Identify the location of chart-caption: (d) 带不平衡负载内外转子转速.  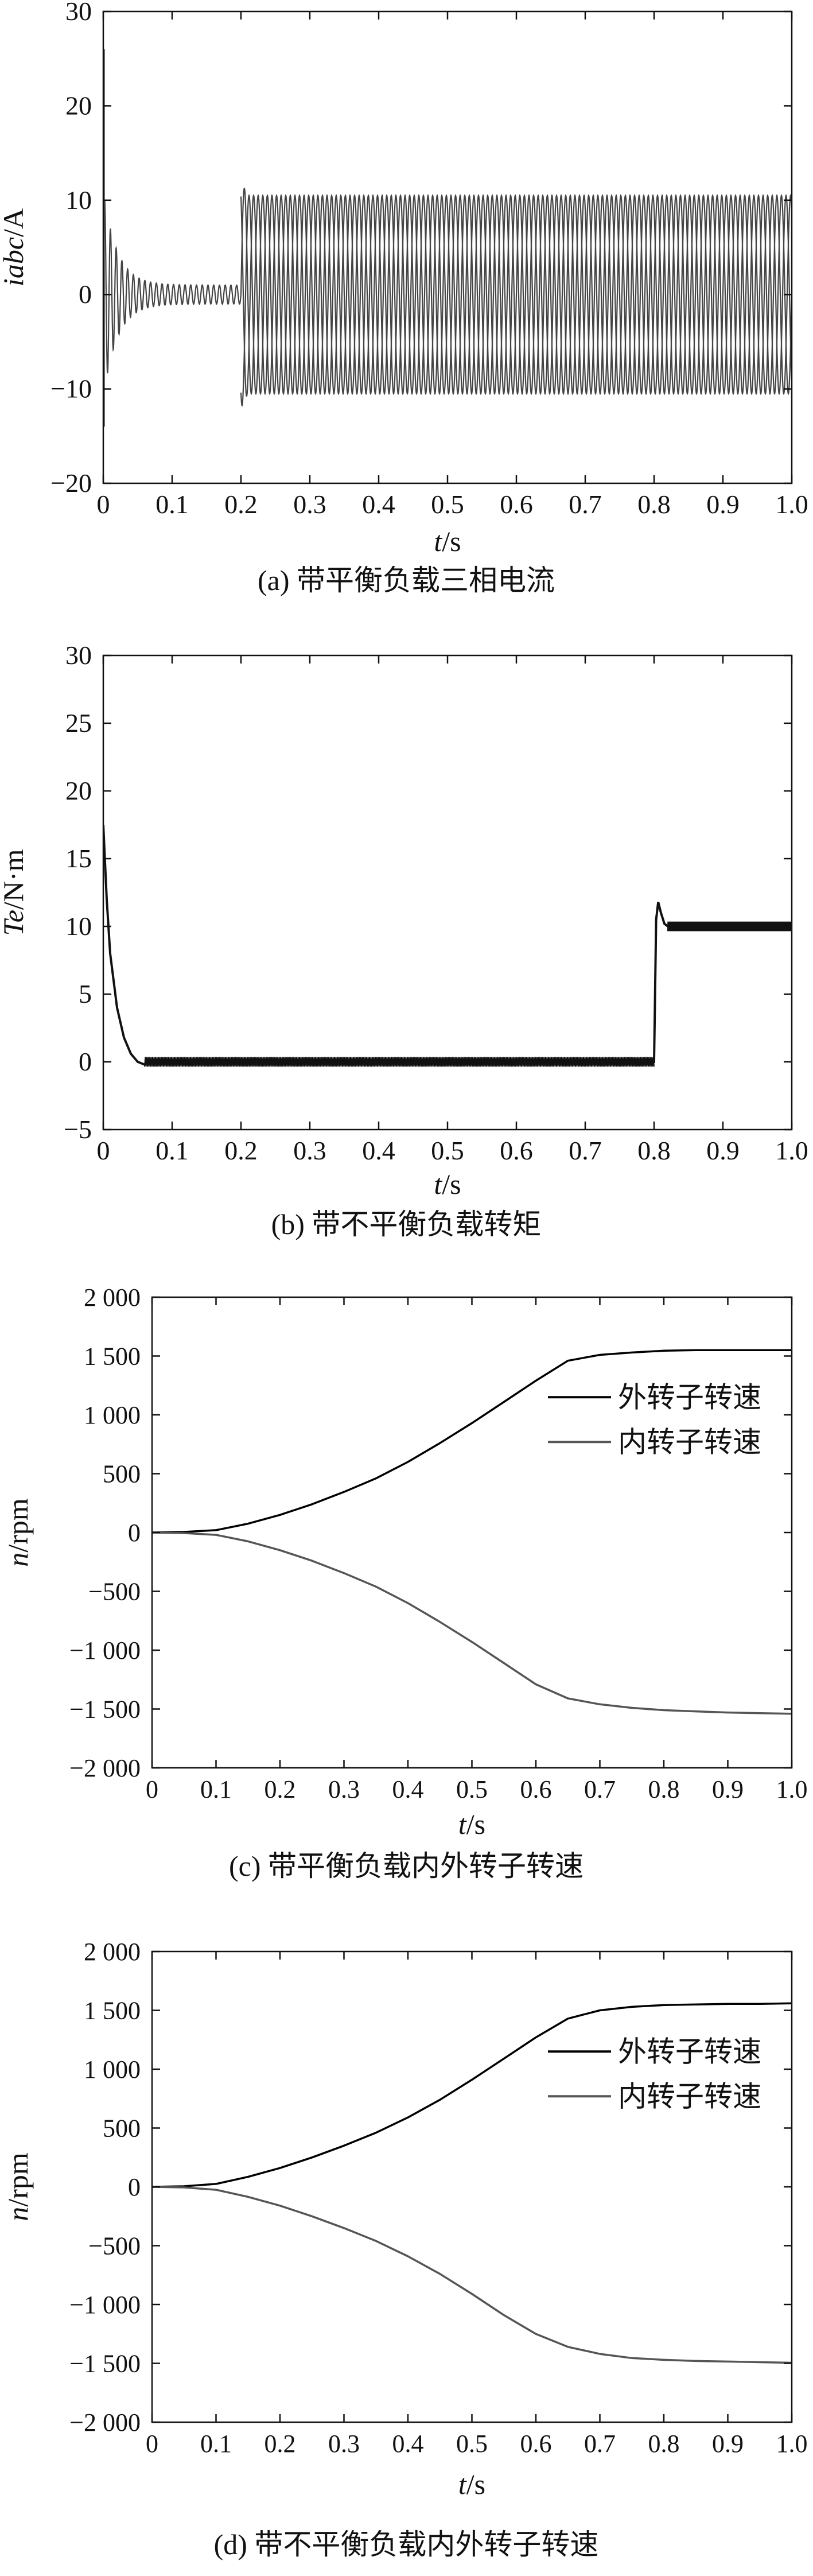
(406, 2544).